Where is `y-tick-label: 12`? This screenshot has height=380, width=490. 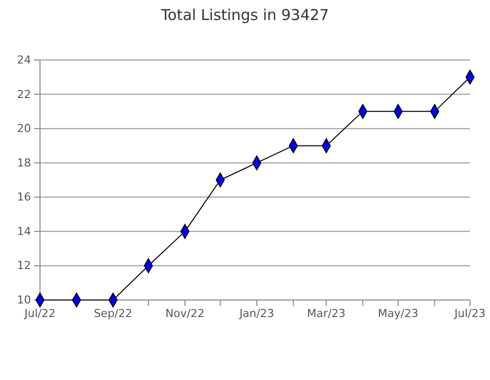 y-tick-label: 12 is located at coordinates (24, 265).